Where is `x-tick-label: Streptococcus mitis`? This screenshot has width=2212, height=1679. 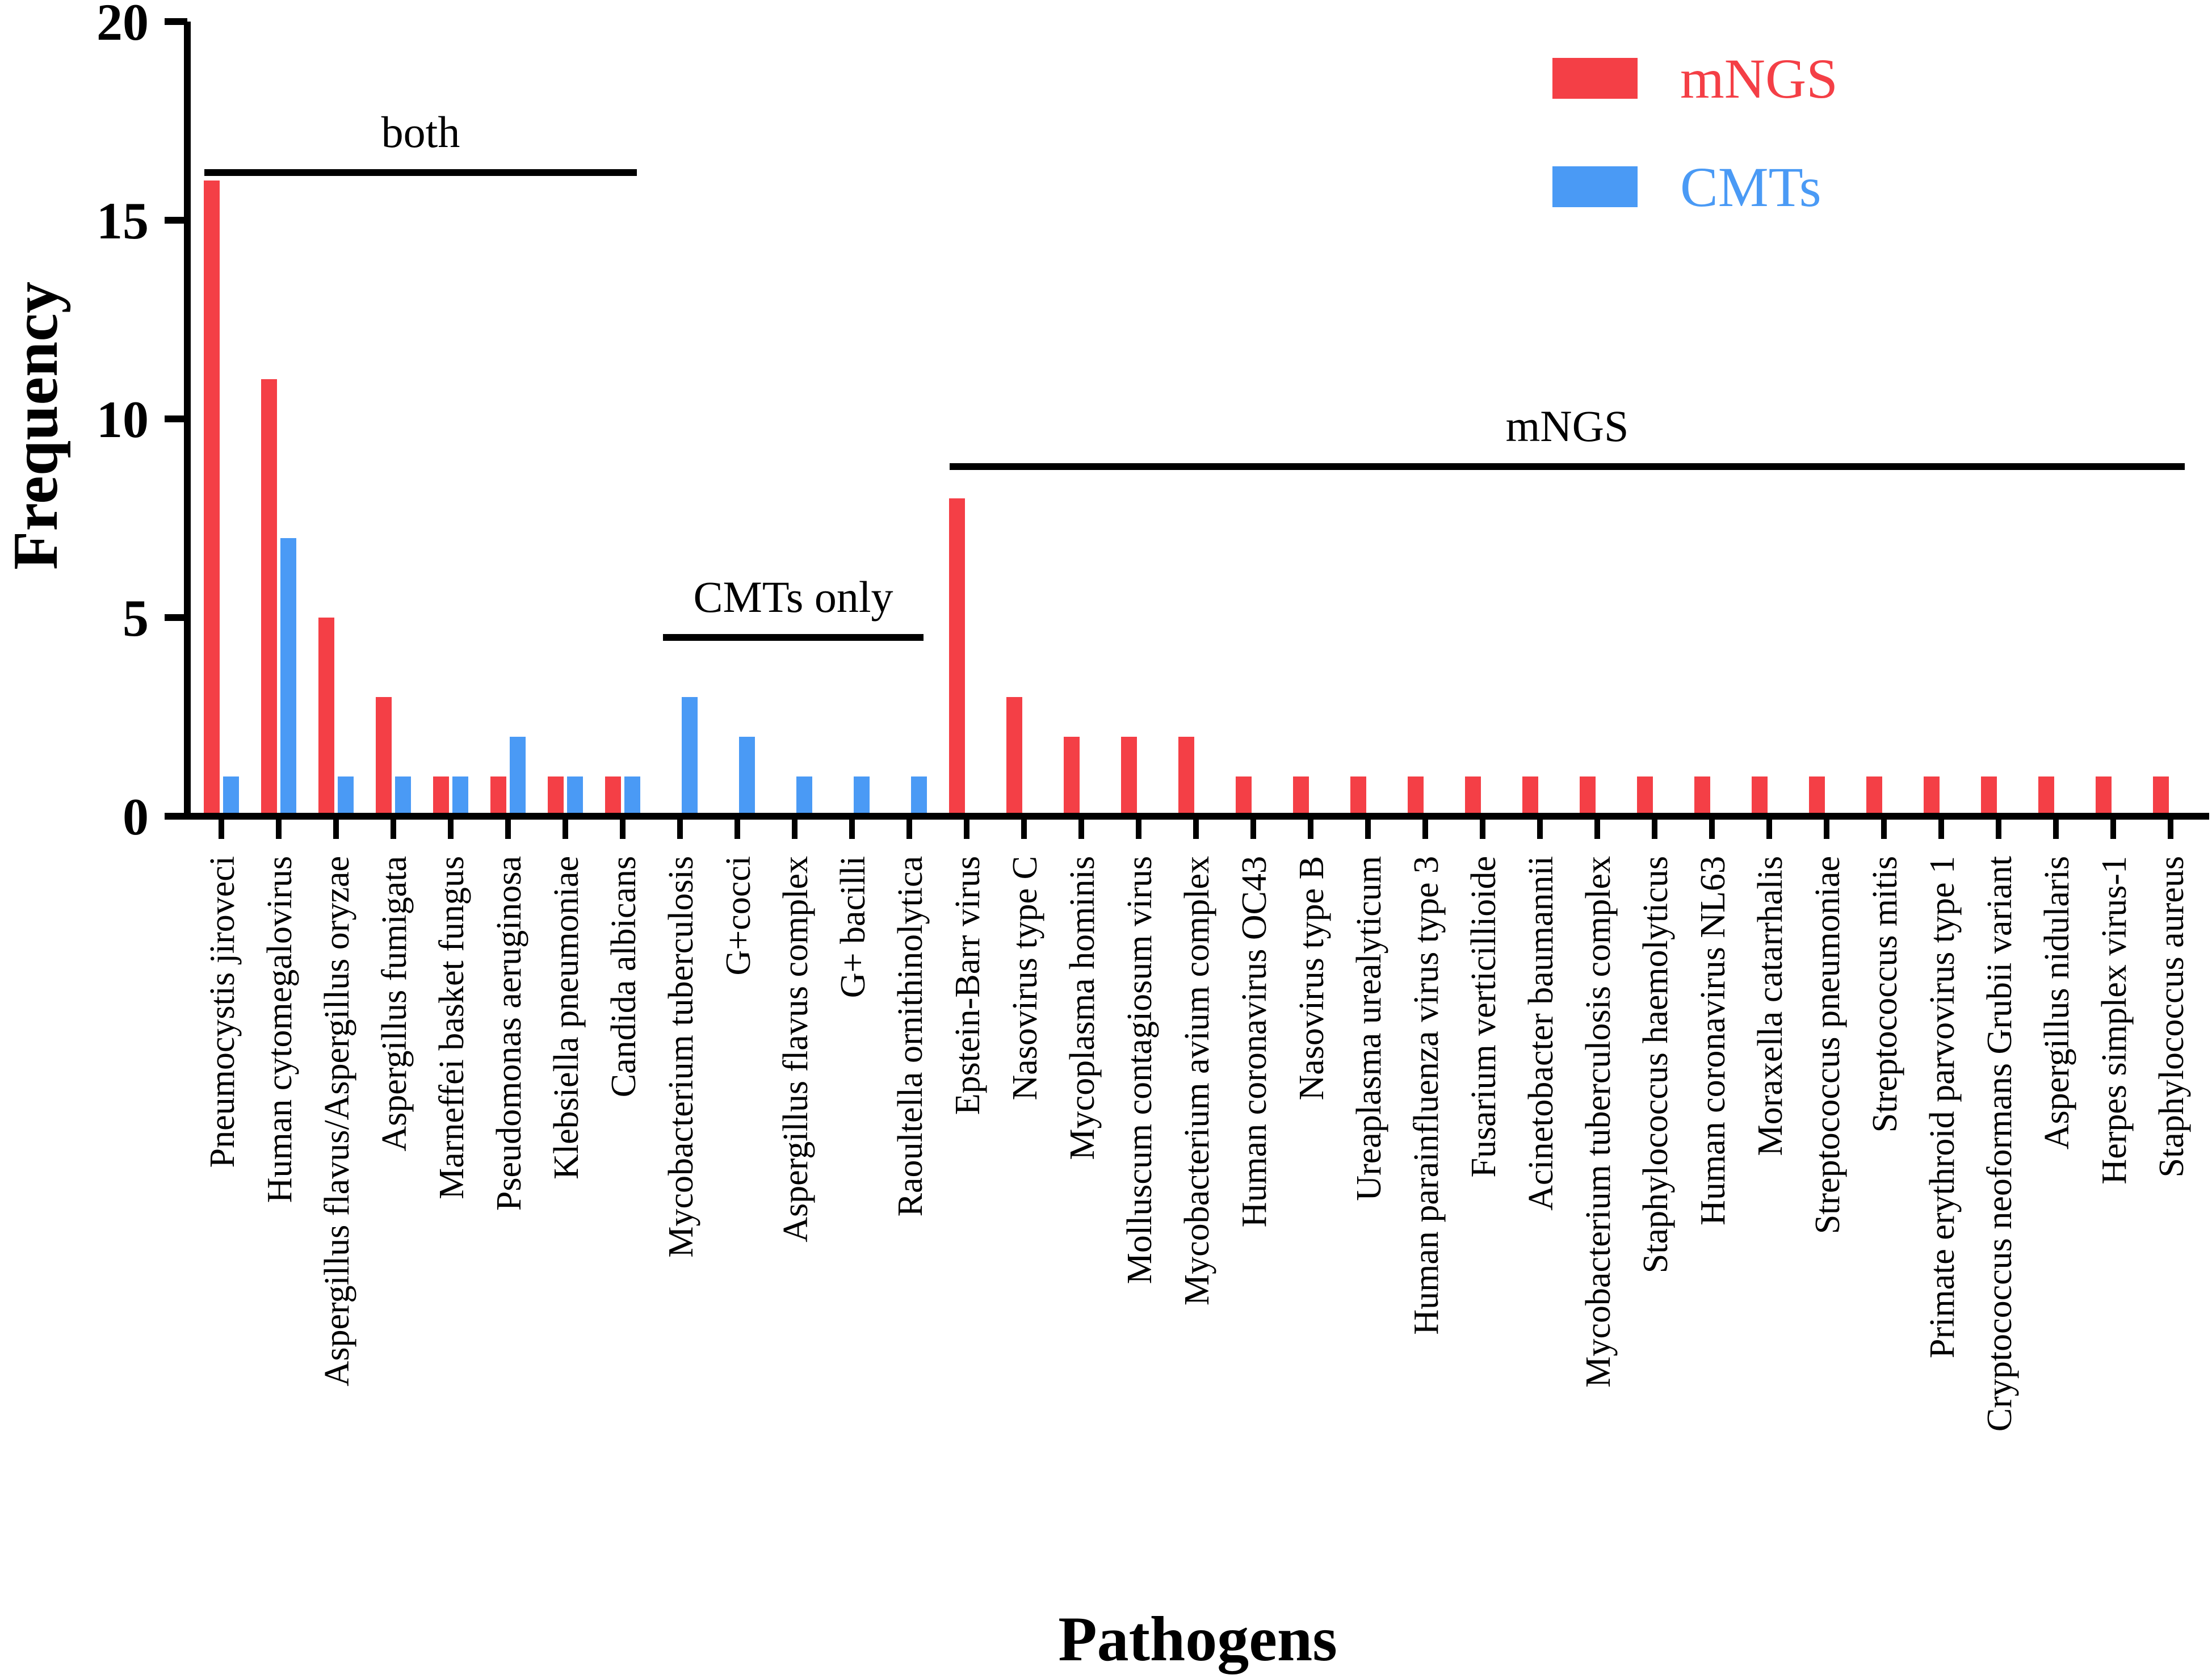
x-tick-label: Streptococcus mitis is located at coordinates (1885, 994).